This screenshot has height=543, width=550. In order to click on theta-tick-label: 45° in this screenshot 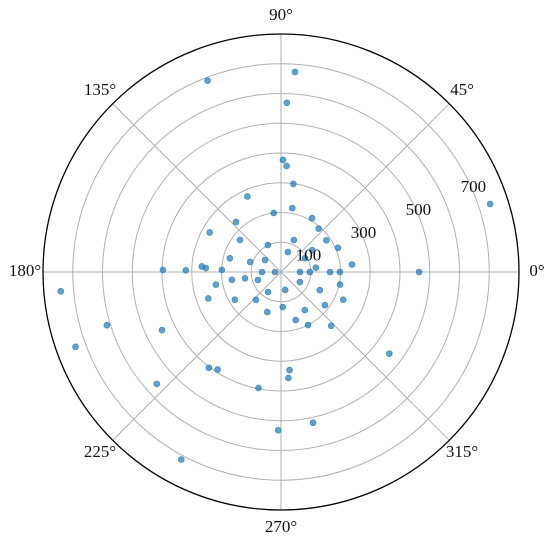, I will do `click(462, 89)`.